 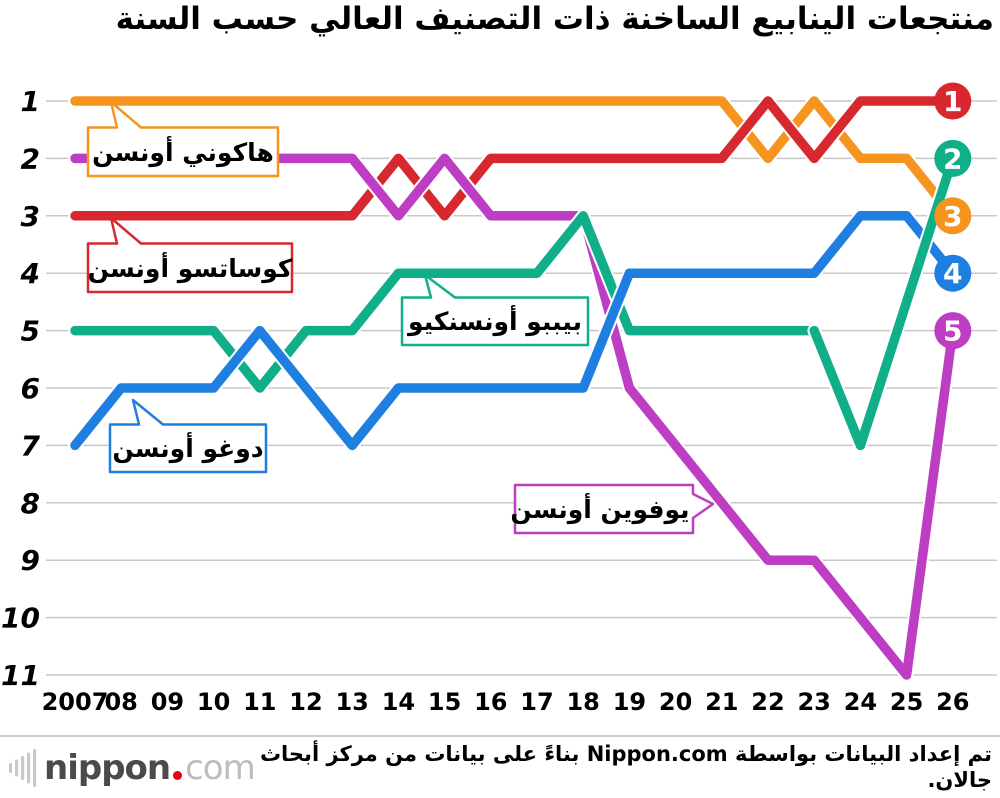 I want to click on soundwave-icon, so click(x=23, y=767).